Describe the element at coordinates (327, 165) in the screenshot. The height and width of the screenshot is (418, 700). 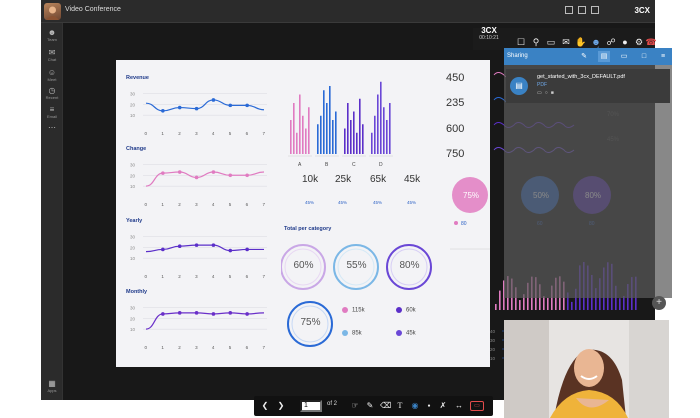
I see `bar-label: B` at that location.